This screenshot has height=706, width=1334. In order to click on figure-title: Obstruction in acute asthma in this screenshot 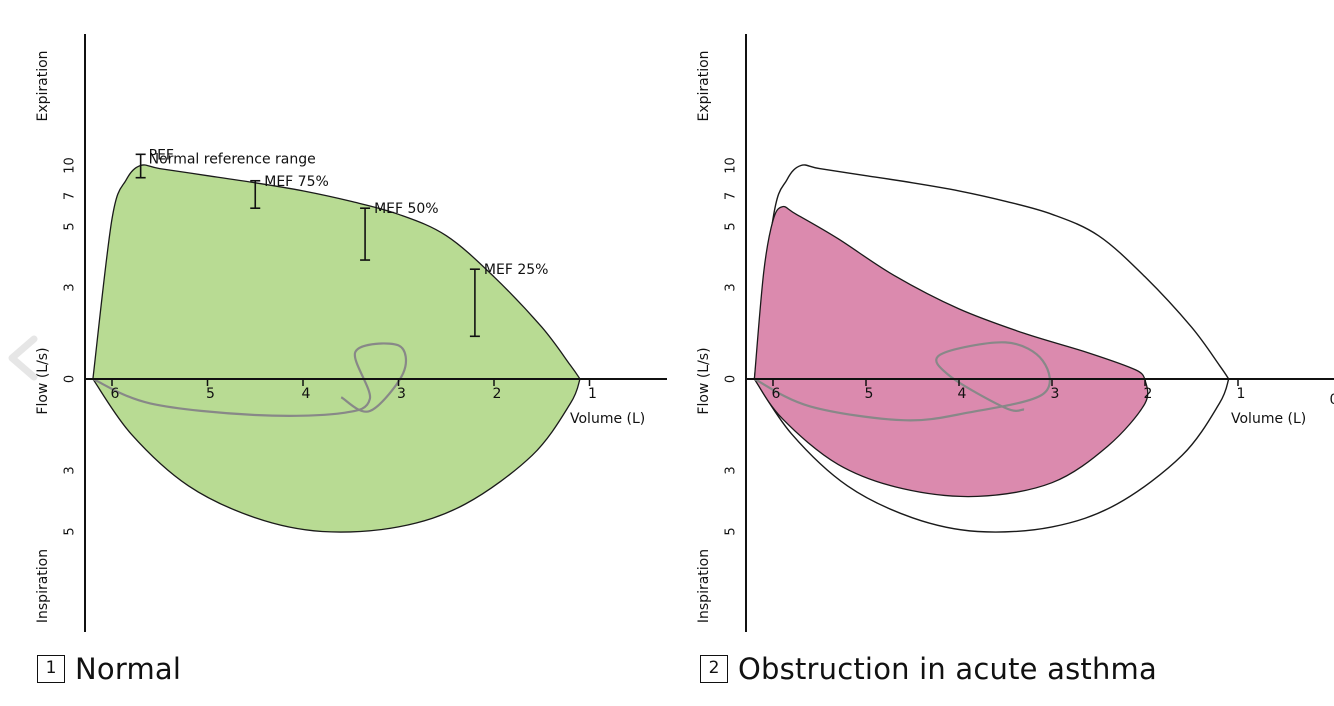, I will do `click(947, 669)`.